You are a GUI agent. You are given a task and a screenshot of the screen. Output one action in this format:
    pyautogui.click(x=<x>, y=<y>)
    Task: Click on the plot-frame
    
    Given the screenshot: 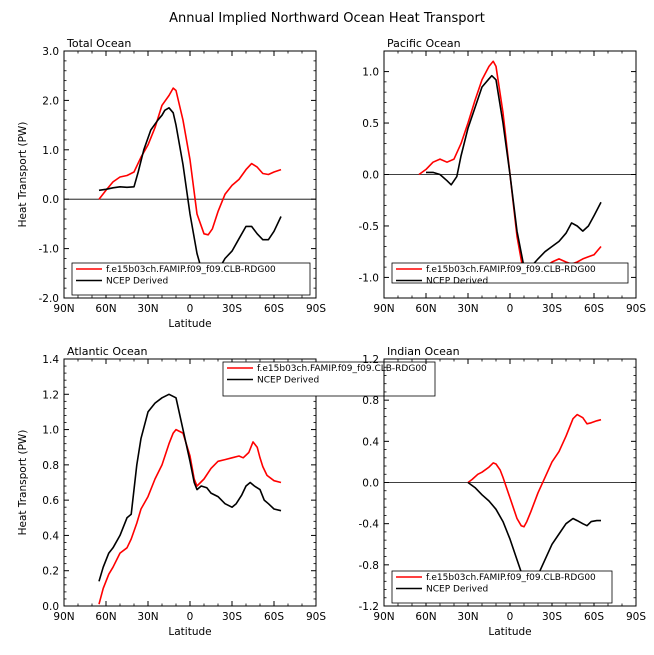 What is the action you would take?
    pyautogui.click(x=190, y=174)
    